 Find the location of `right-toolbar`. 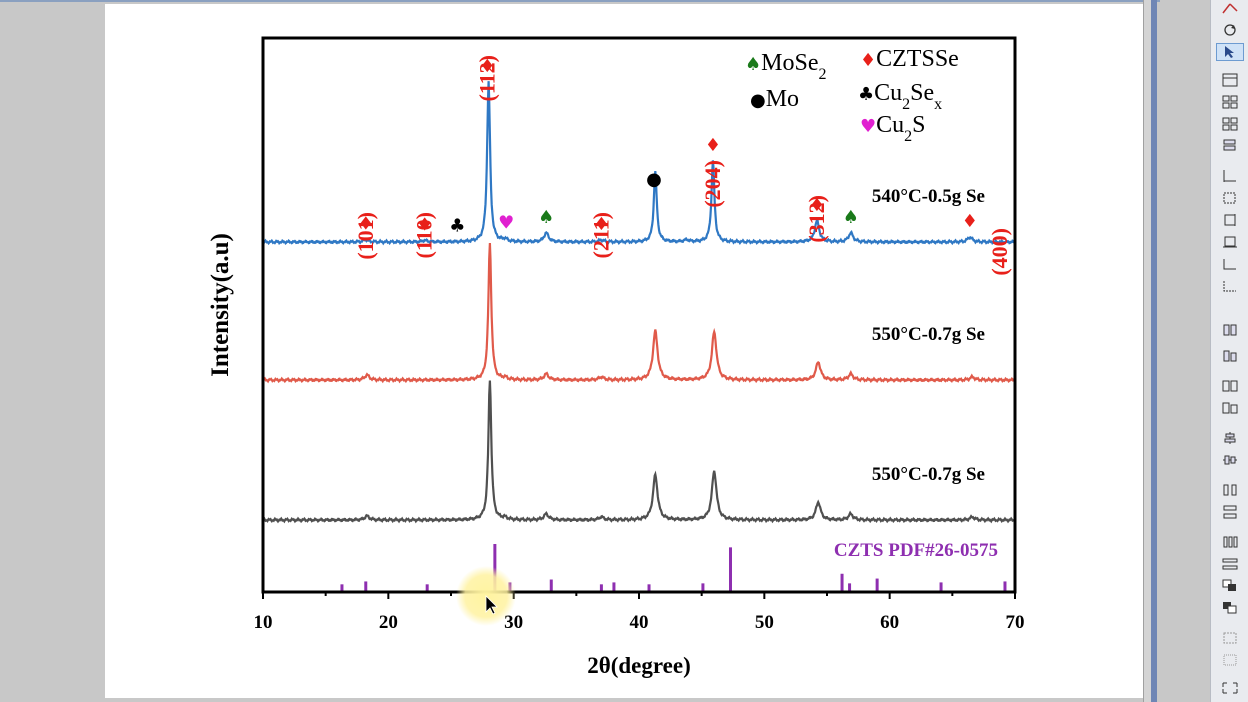

right-toolbar is located at coordinates (1229, 351).